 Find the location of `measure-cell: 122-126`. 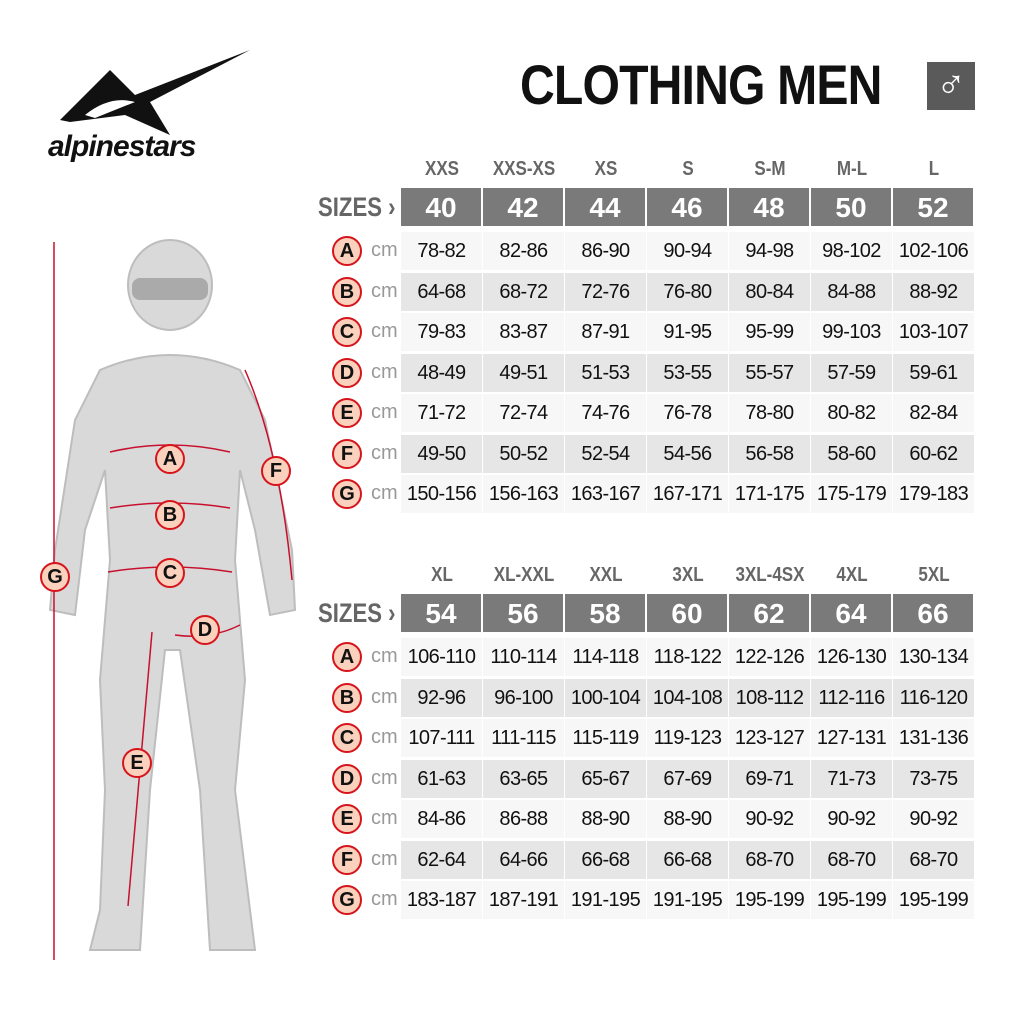

measure-cell: 122-126 is located at coordinates (769, 657).